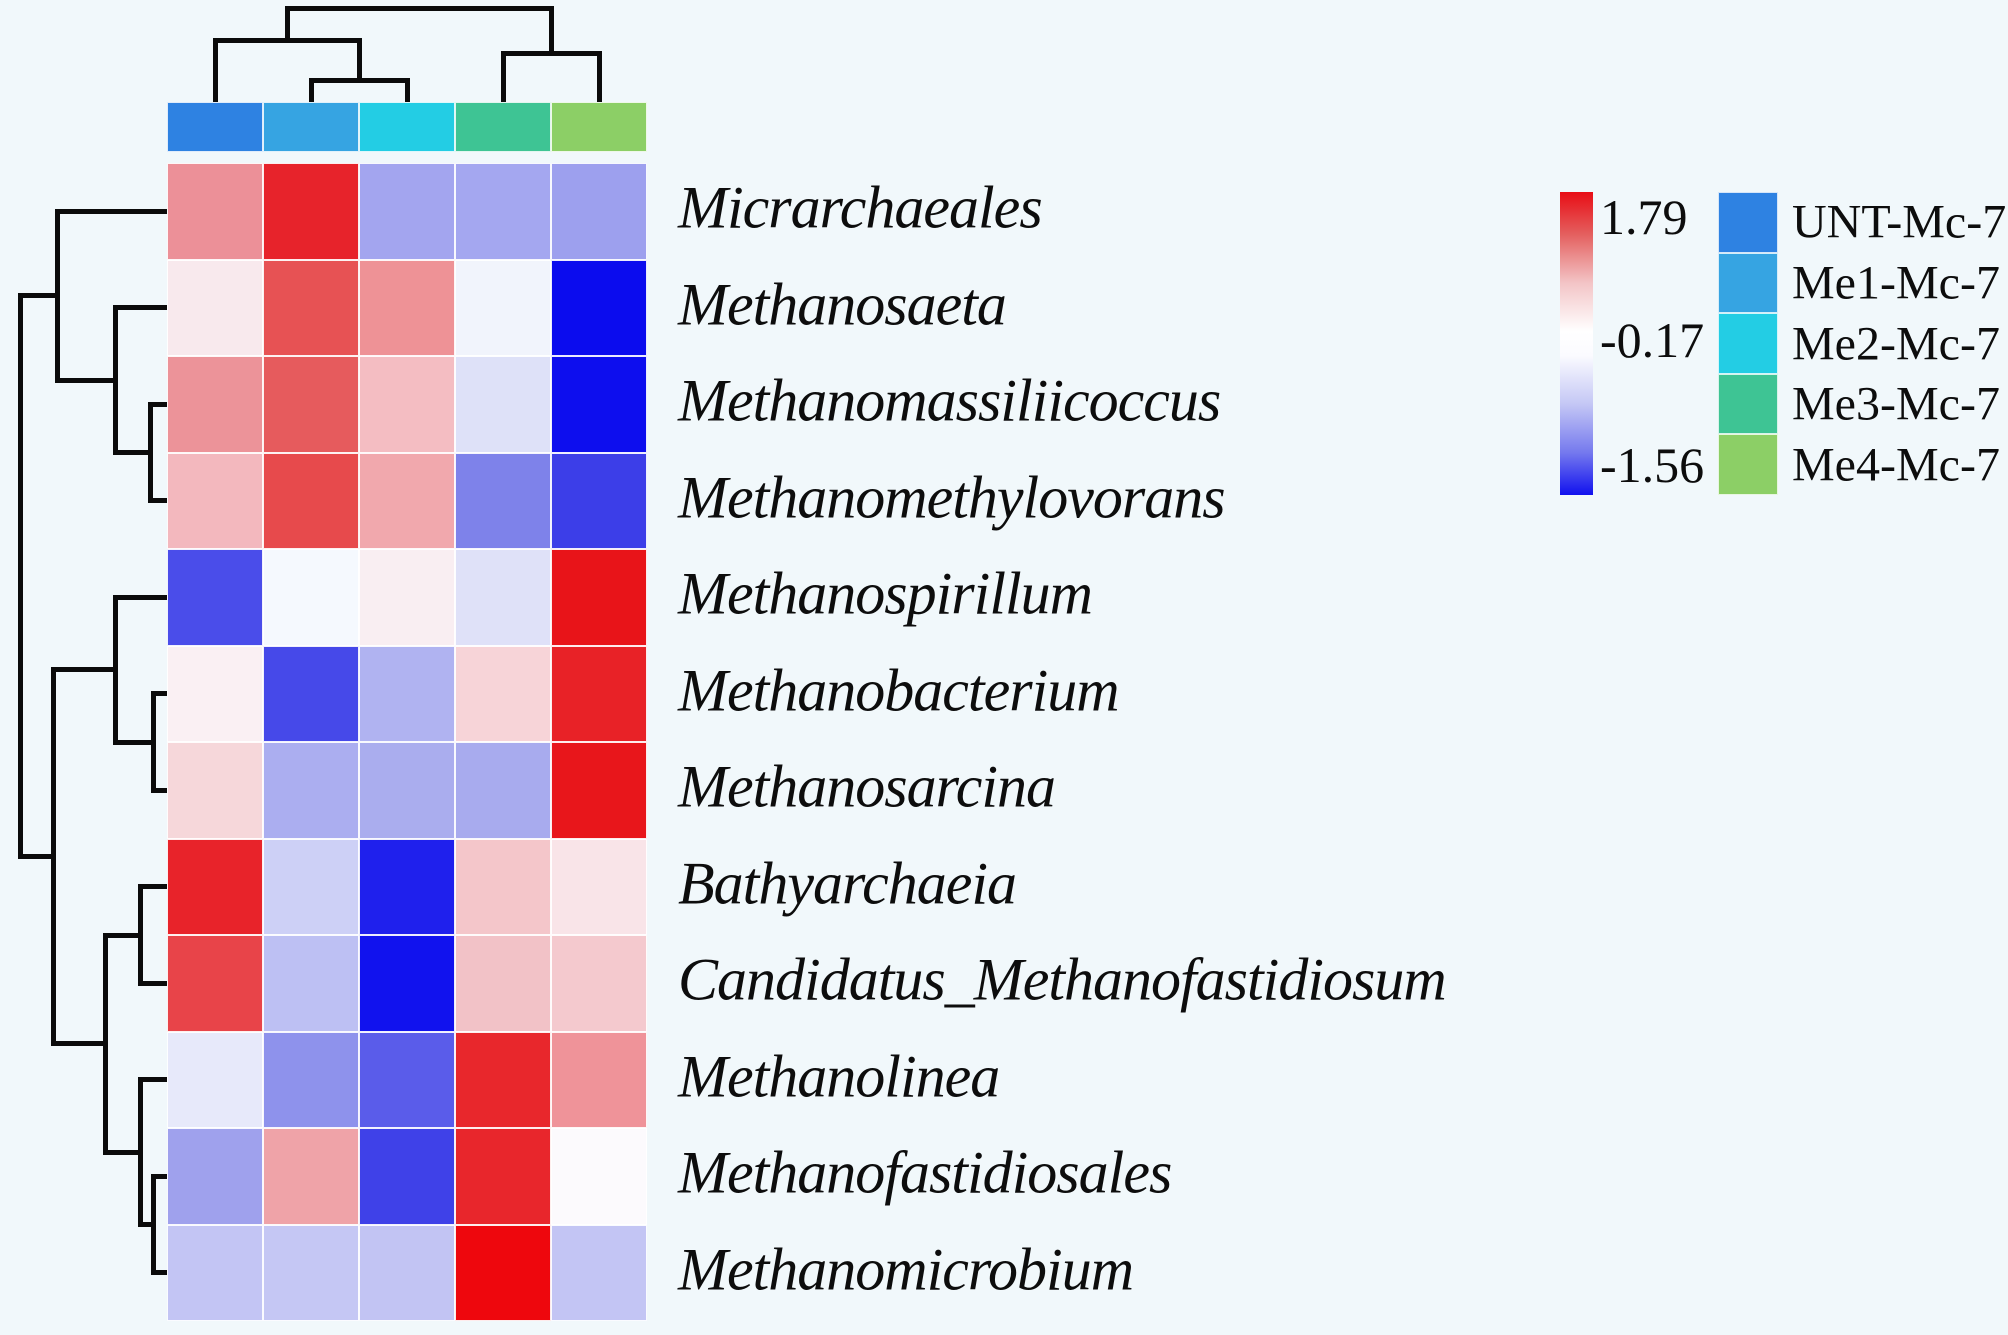 Image resolution: width=2008 pixels, height=1335 pixels. I want to click on row-label: Micrarchaeales, so click(860, 207).